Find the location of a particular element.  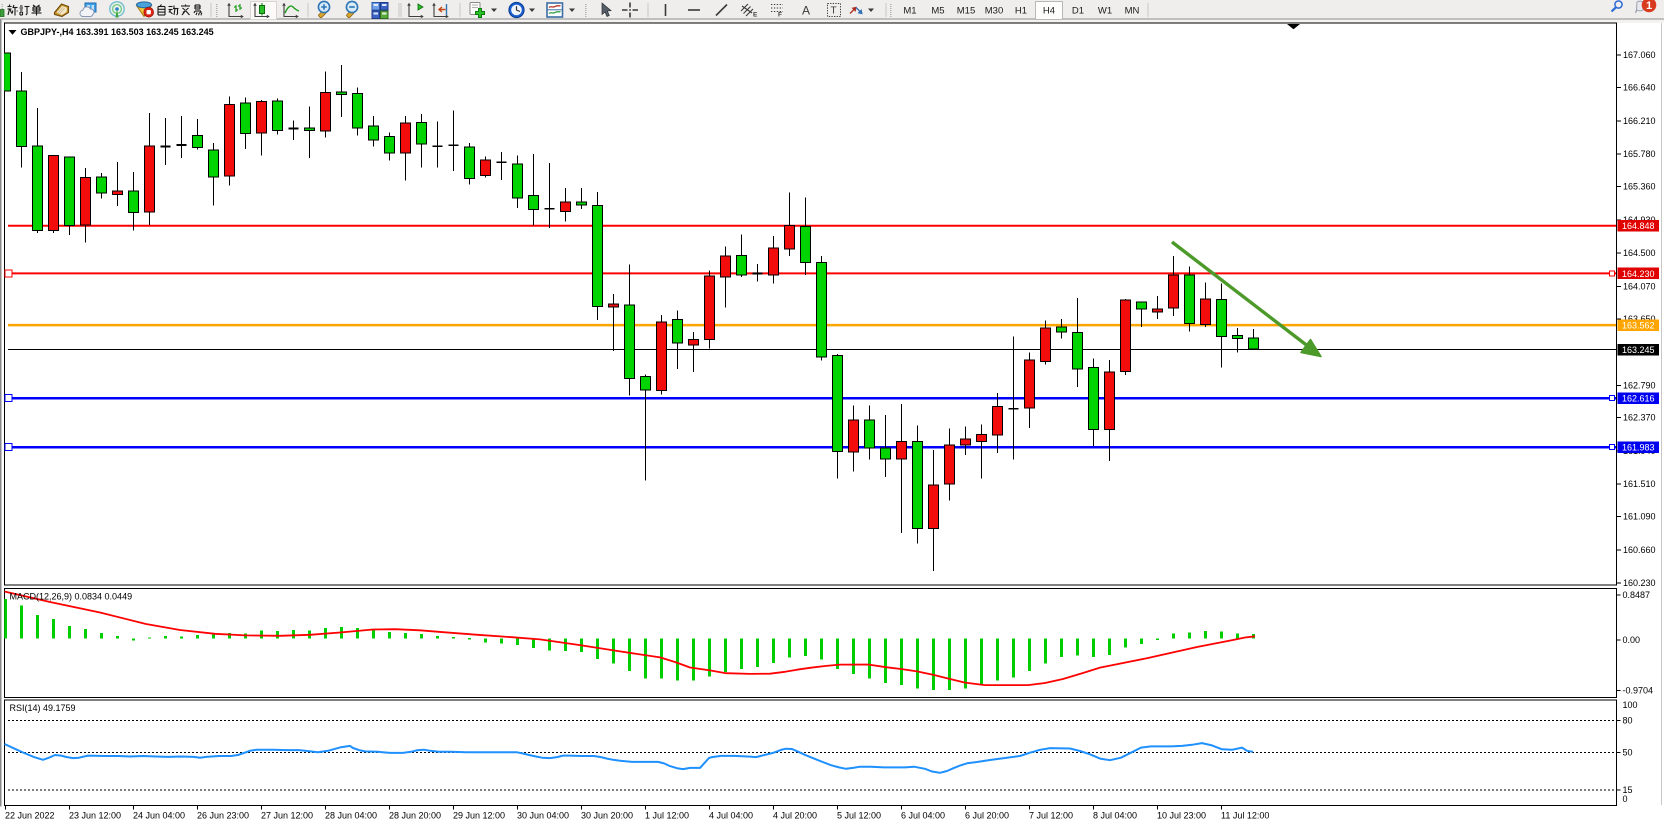

svg-text: A is located at coordinates (806, 11).